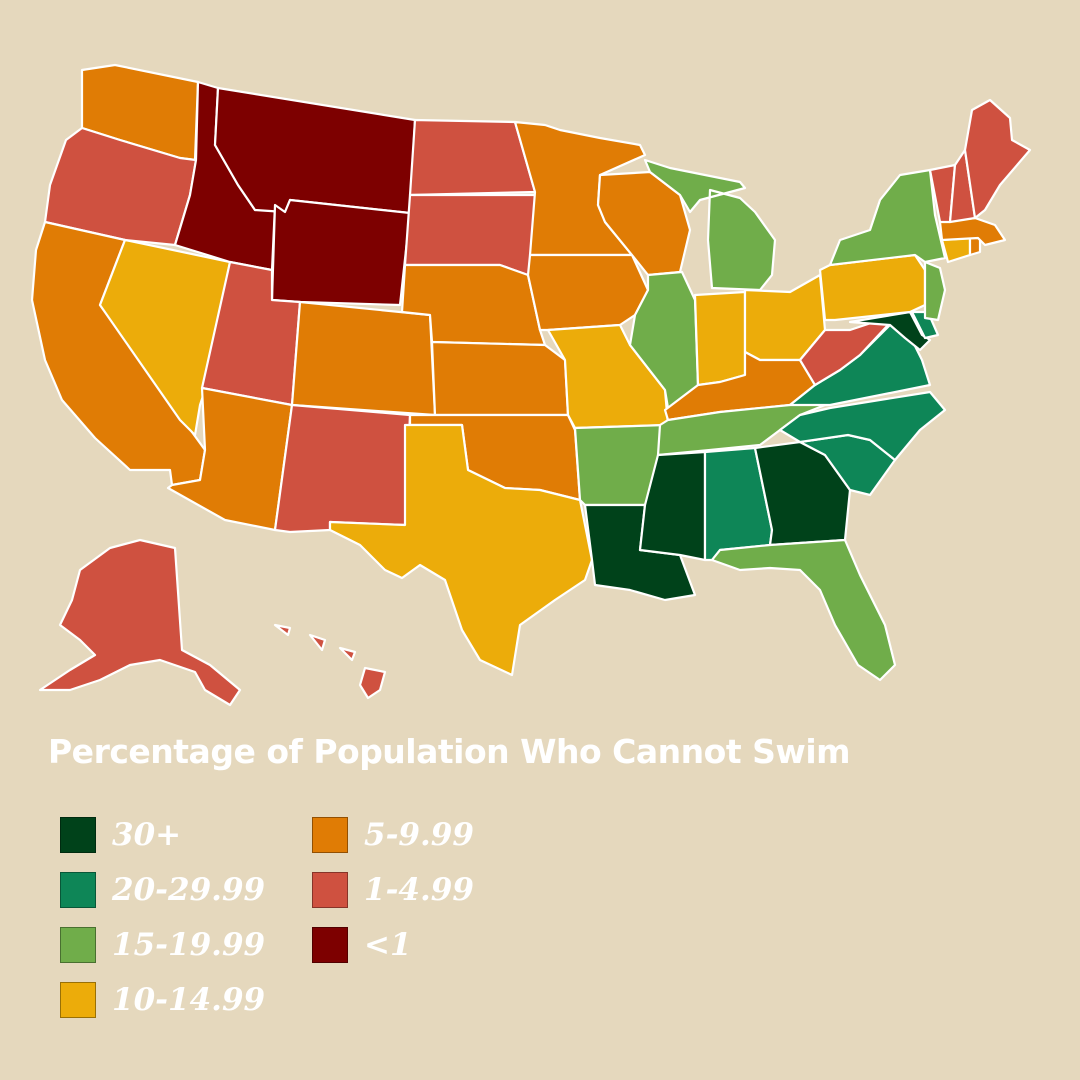 Image resolution: width=1080 pixels, height=1080 pixels. Describe the element at coordinates (472, 157) in the screenshot. I see `state-north-dakota` at that location.